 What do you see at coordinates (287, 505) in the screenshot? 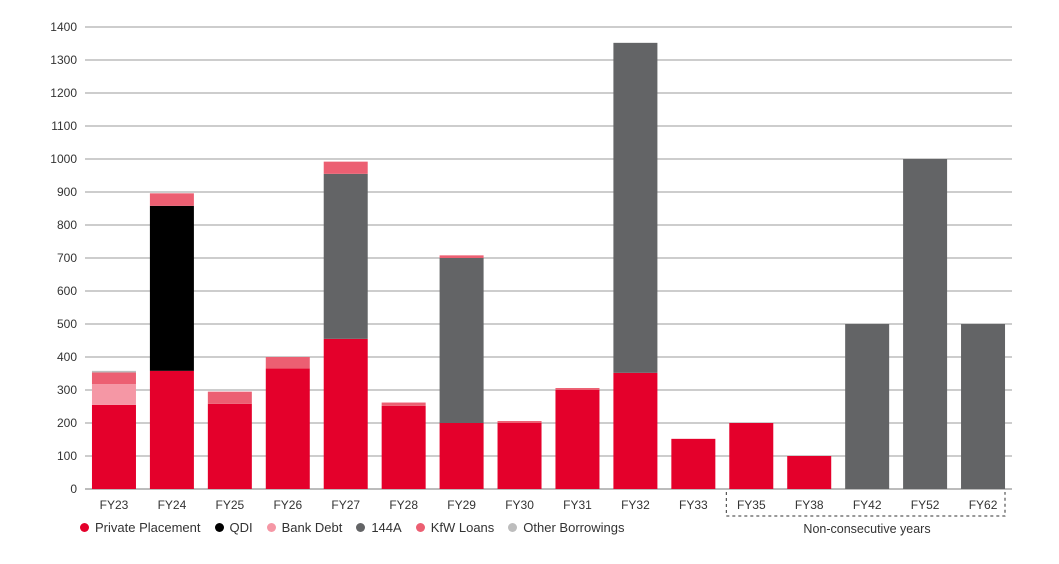
I see `x-tick-label: FY26` at bounding box center [287, 505].